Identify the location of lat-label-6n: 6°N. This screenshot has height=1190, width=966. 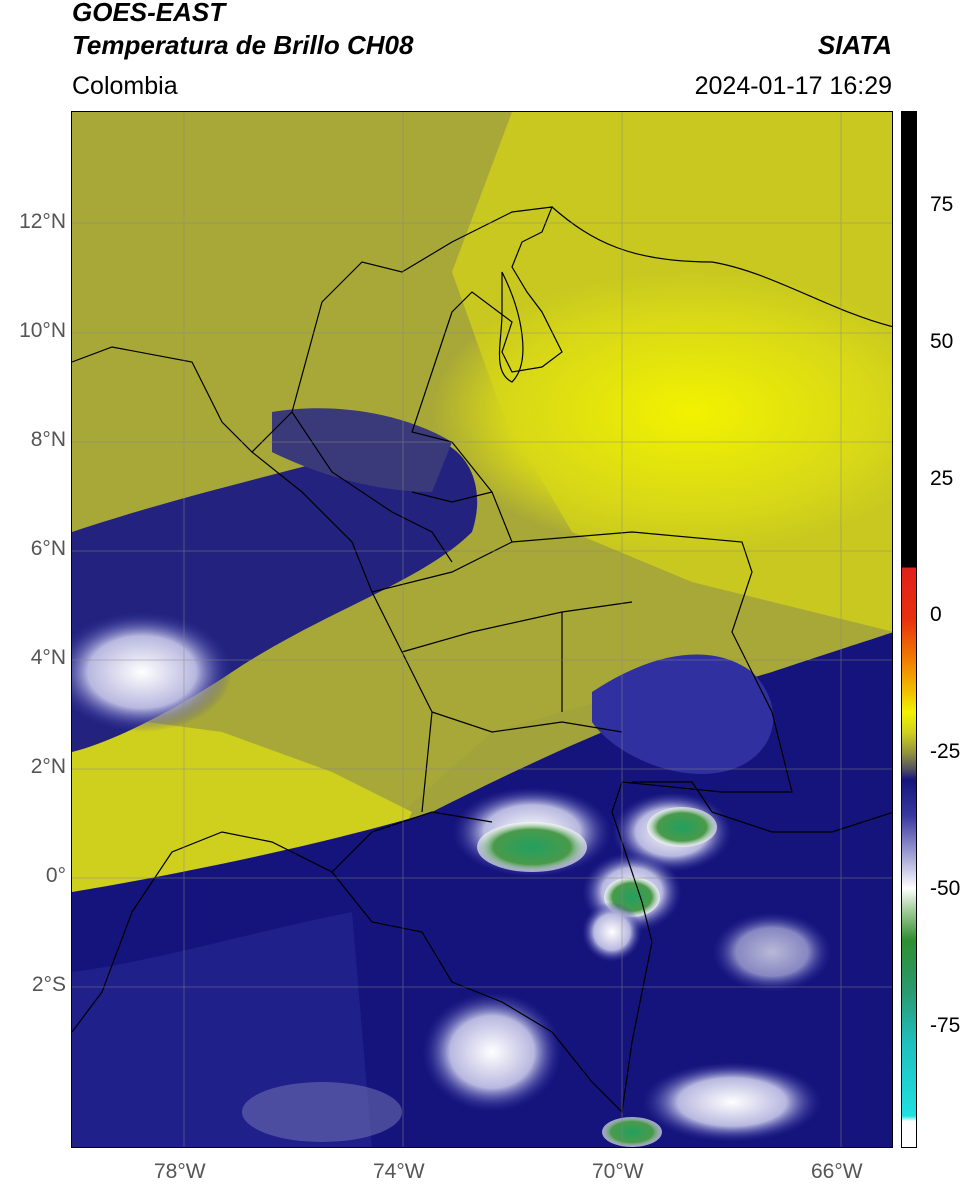
(48, 548).